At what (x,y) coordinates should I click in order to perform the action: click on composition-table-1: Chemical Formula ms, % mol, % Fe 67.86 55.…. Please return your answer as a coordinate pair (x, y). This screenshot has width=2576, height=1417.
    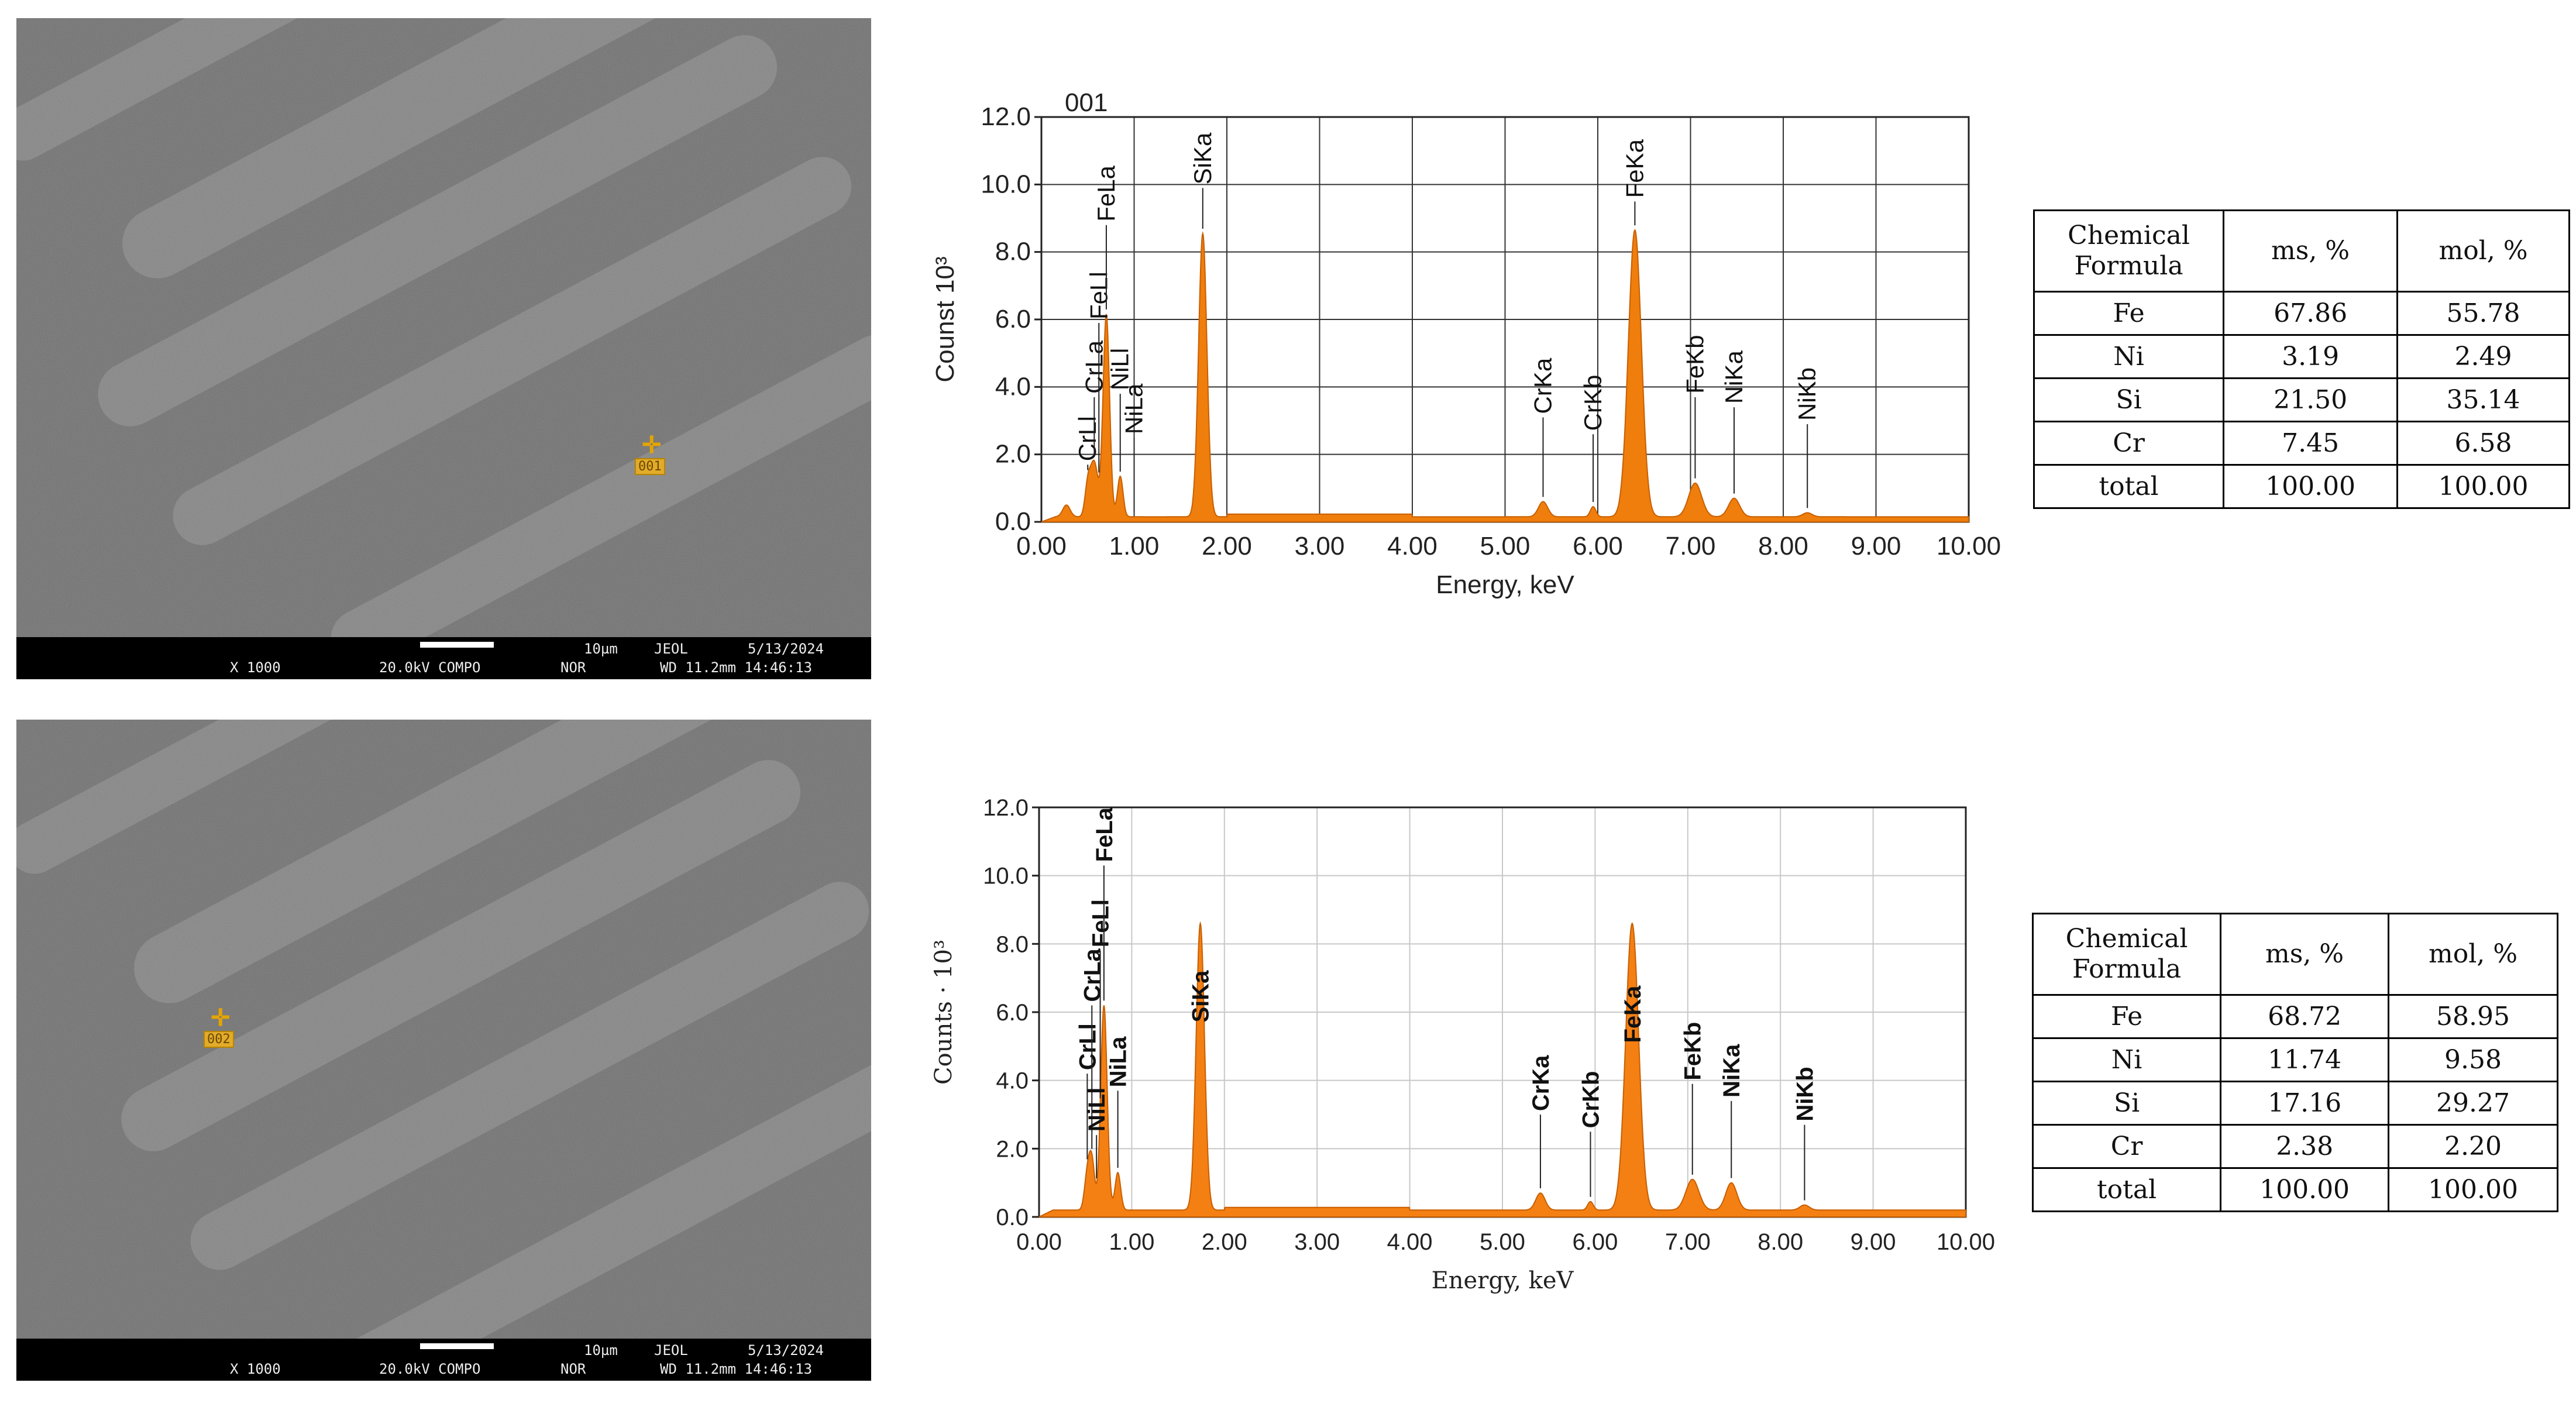
    Looking at the image, I should click on (2301, 359).